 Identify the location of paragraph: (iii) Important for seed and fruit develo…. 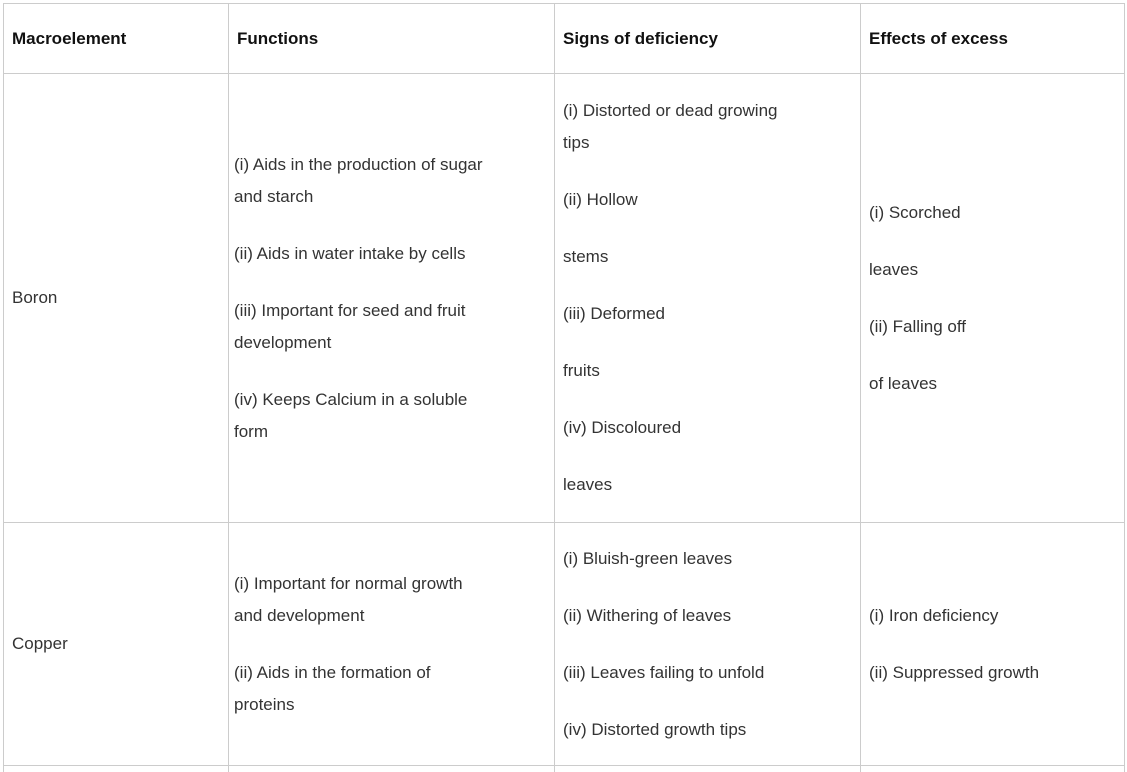
(390, 327).